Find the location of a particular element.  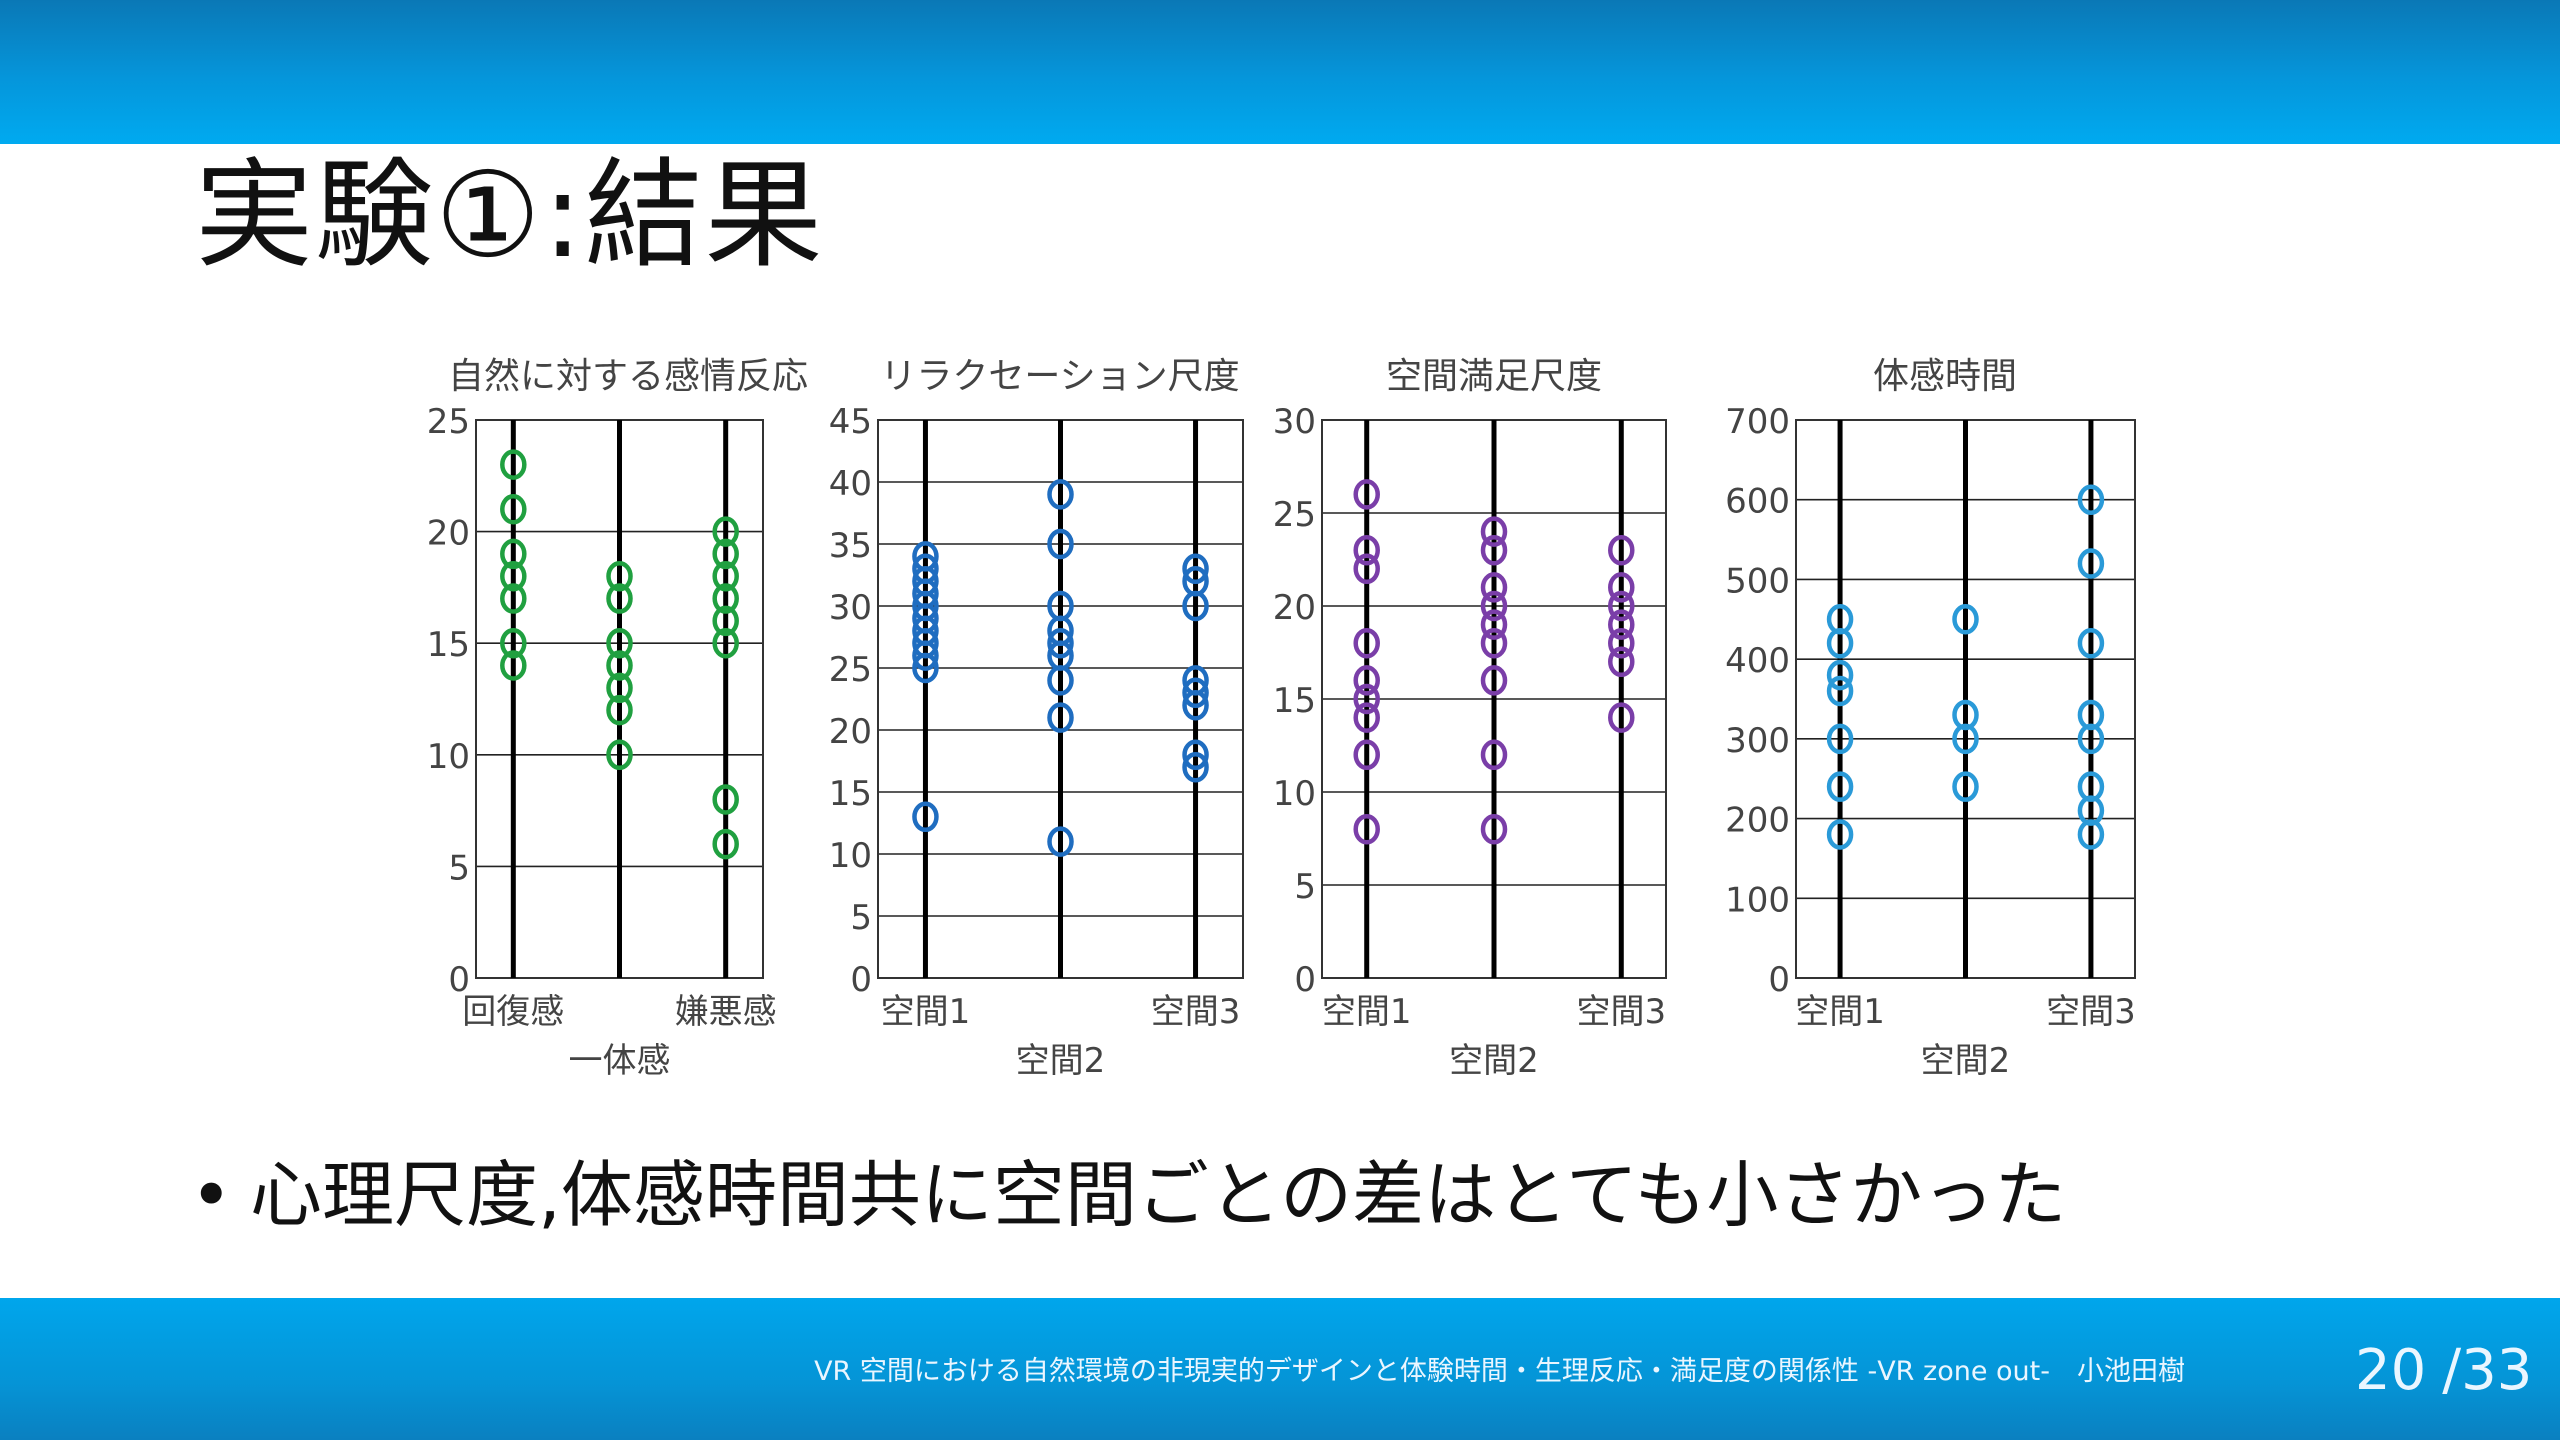

bullet-item: • 心理尺度,体感時間共に空間ごとの差はとても小さかった is located at coordinates (1128, 1195).